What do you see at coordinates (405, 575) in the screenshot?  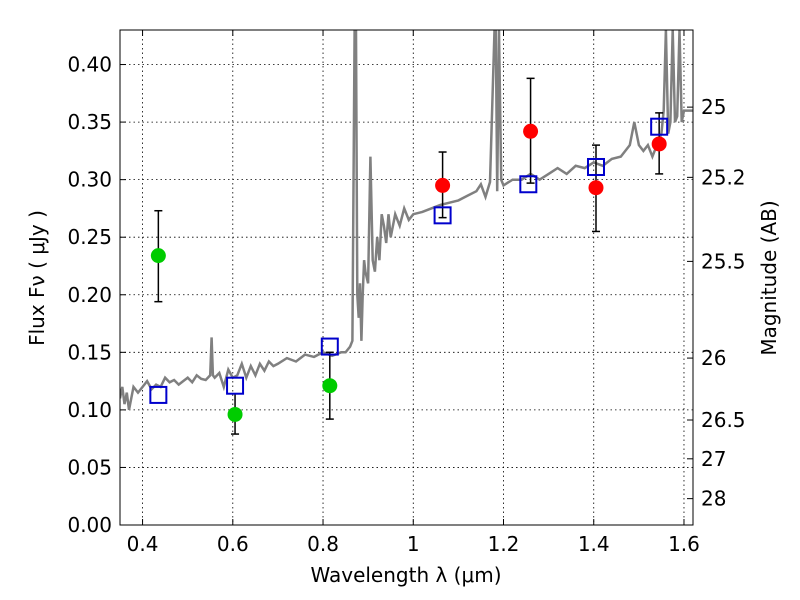 I see `x-axis-label: Wavelength λ (μm)` at bounding box center [405, 575].